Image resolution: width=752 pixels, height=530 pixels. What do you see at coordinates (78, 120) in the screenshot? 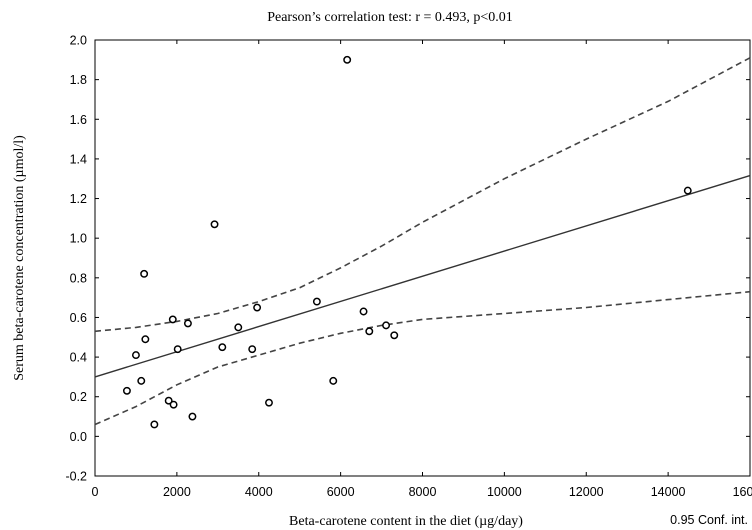
I see `y-tick-label: 1.6` at bounding box center [78, 120].